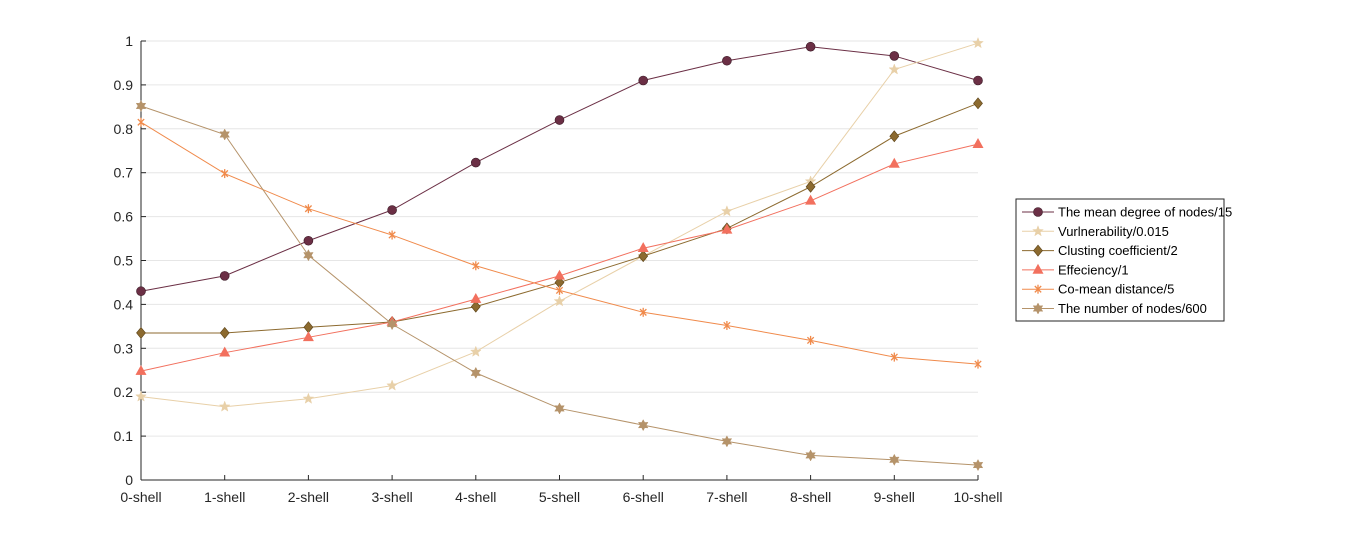 The image size is (1351, 539). I want to click on legend-box, so click(1120, 260).